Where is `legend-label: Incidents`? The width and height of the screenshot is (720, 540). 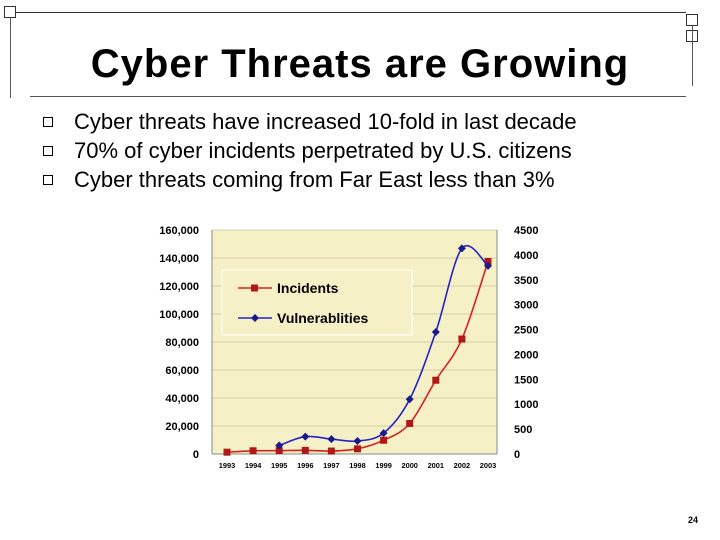 legend-label: Incidents is located at coordinates (308, 288).